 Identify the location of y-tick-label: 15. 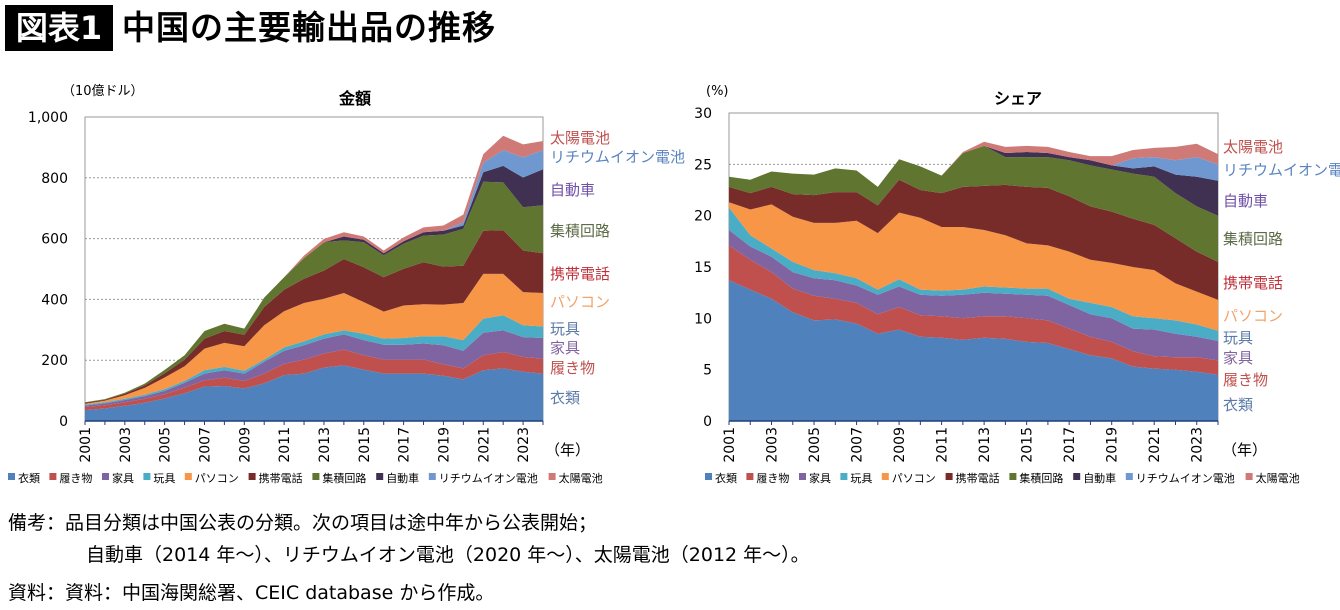
(703, 268).